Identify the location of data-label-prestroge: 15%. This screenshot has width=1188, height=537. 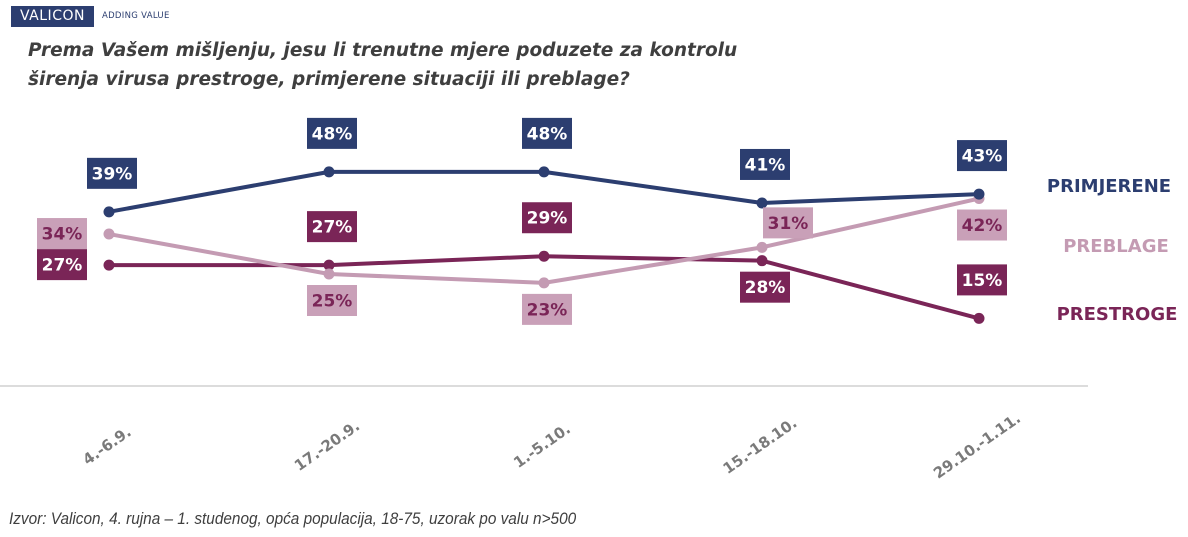
(982, 280).